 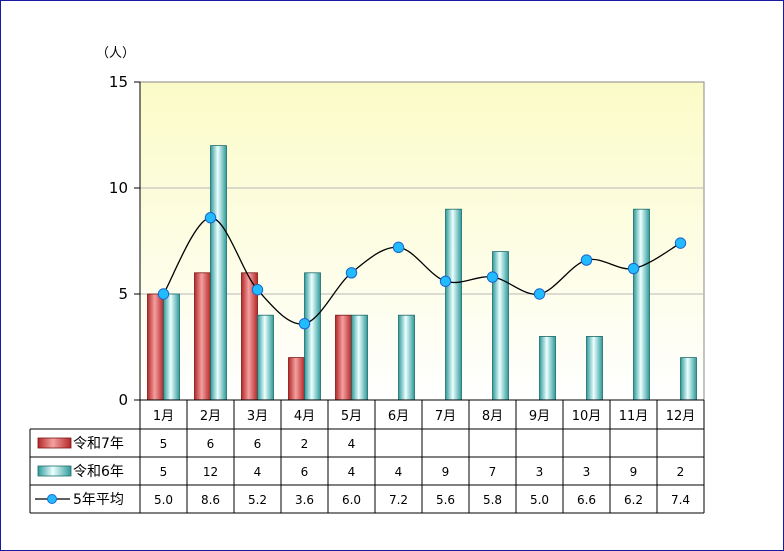 I want to click on data-label-2-0: 5.0, so click(x=163, y=500).